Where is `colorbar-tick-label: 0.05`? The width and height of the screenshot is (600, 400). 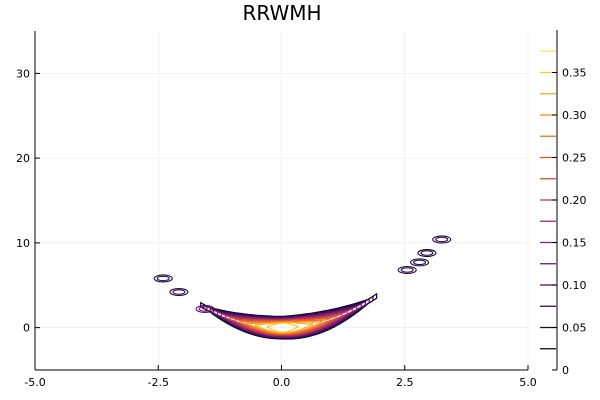
colorbar-tick-label: 0.05 is located at coordinates (574, 328).